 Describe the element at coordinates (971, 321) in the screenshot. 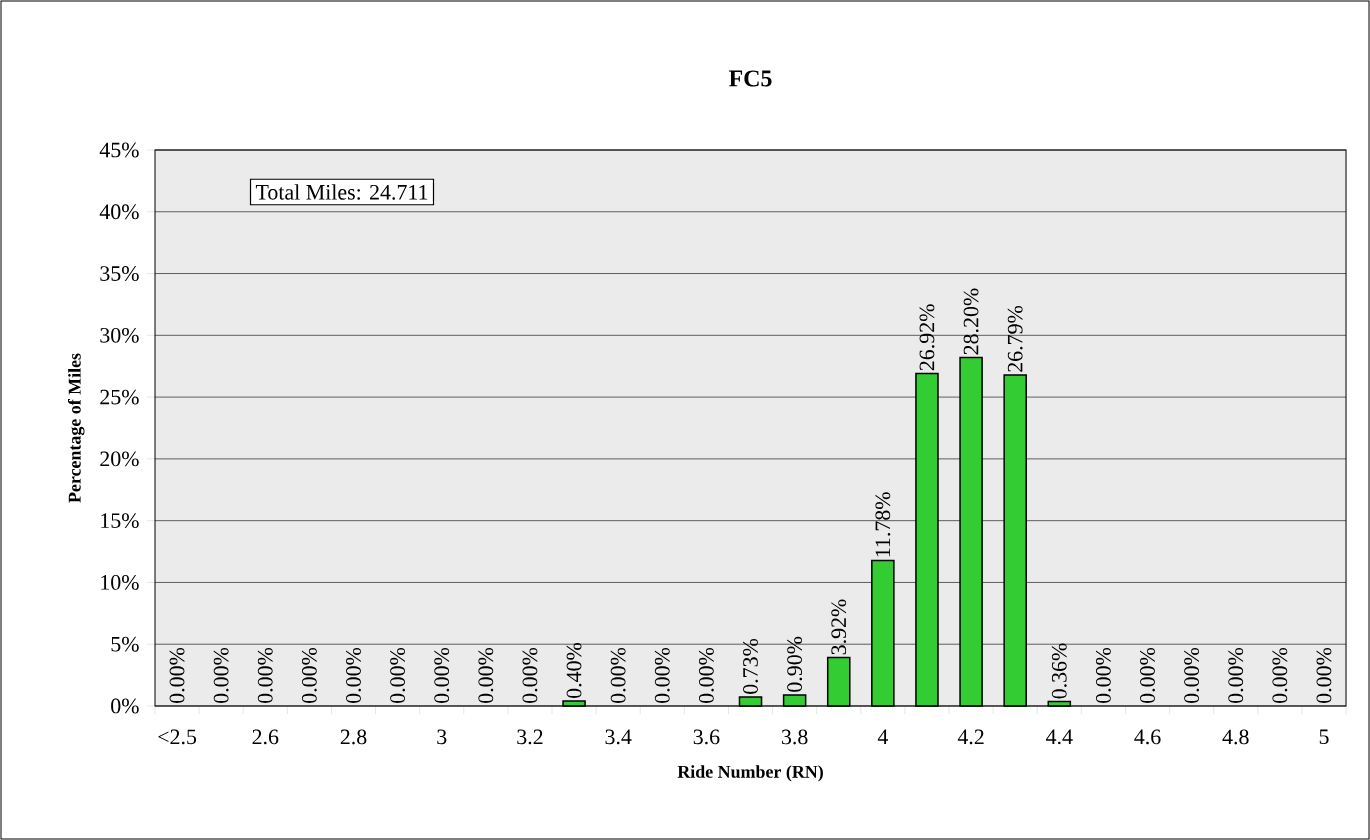

I see `data-label: 28.20%` at that location.